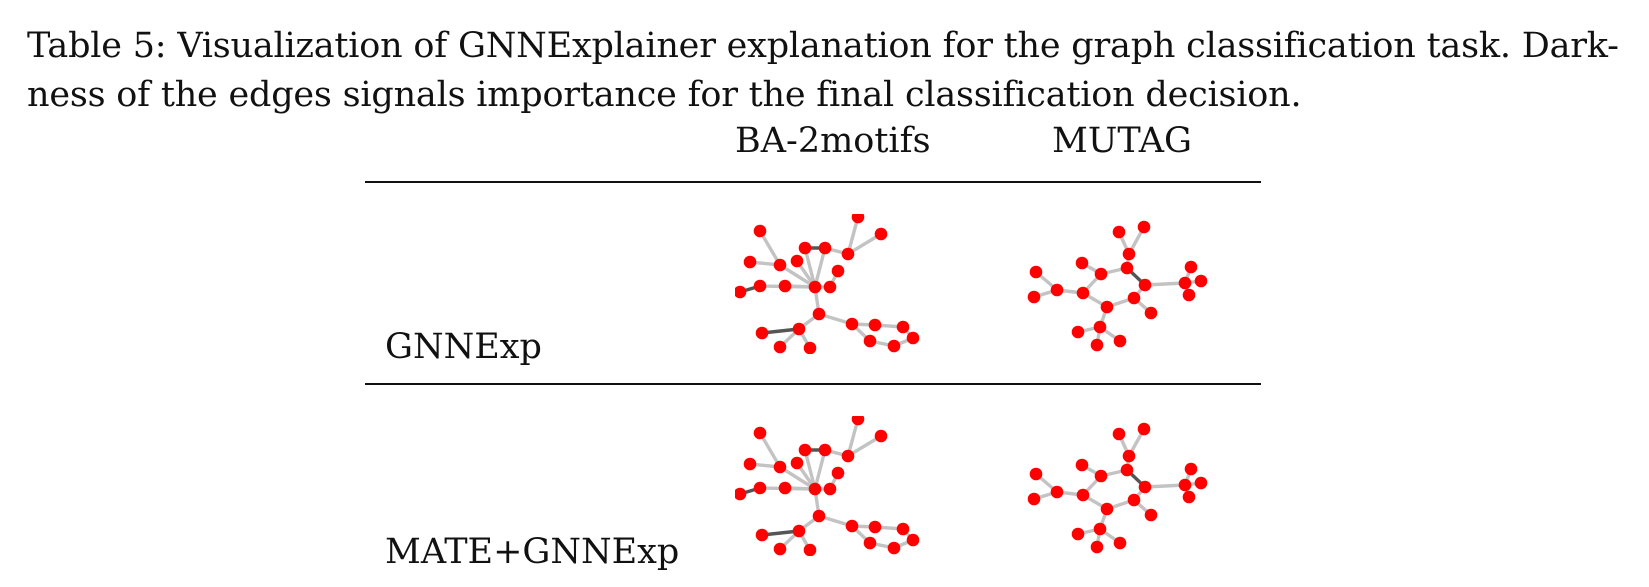 The height and width of the screenshot is (587, 1649). I want to click on table-rule-top, so click(813, 182).